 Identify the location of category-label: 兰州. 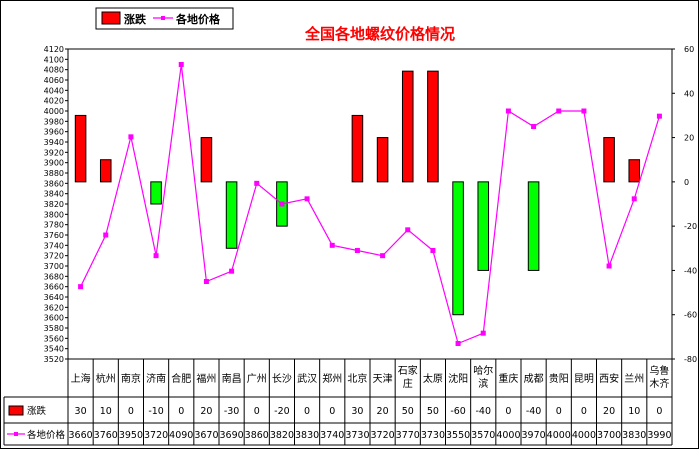
(634, 378).